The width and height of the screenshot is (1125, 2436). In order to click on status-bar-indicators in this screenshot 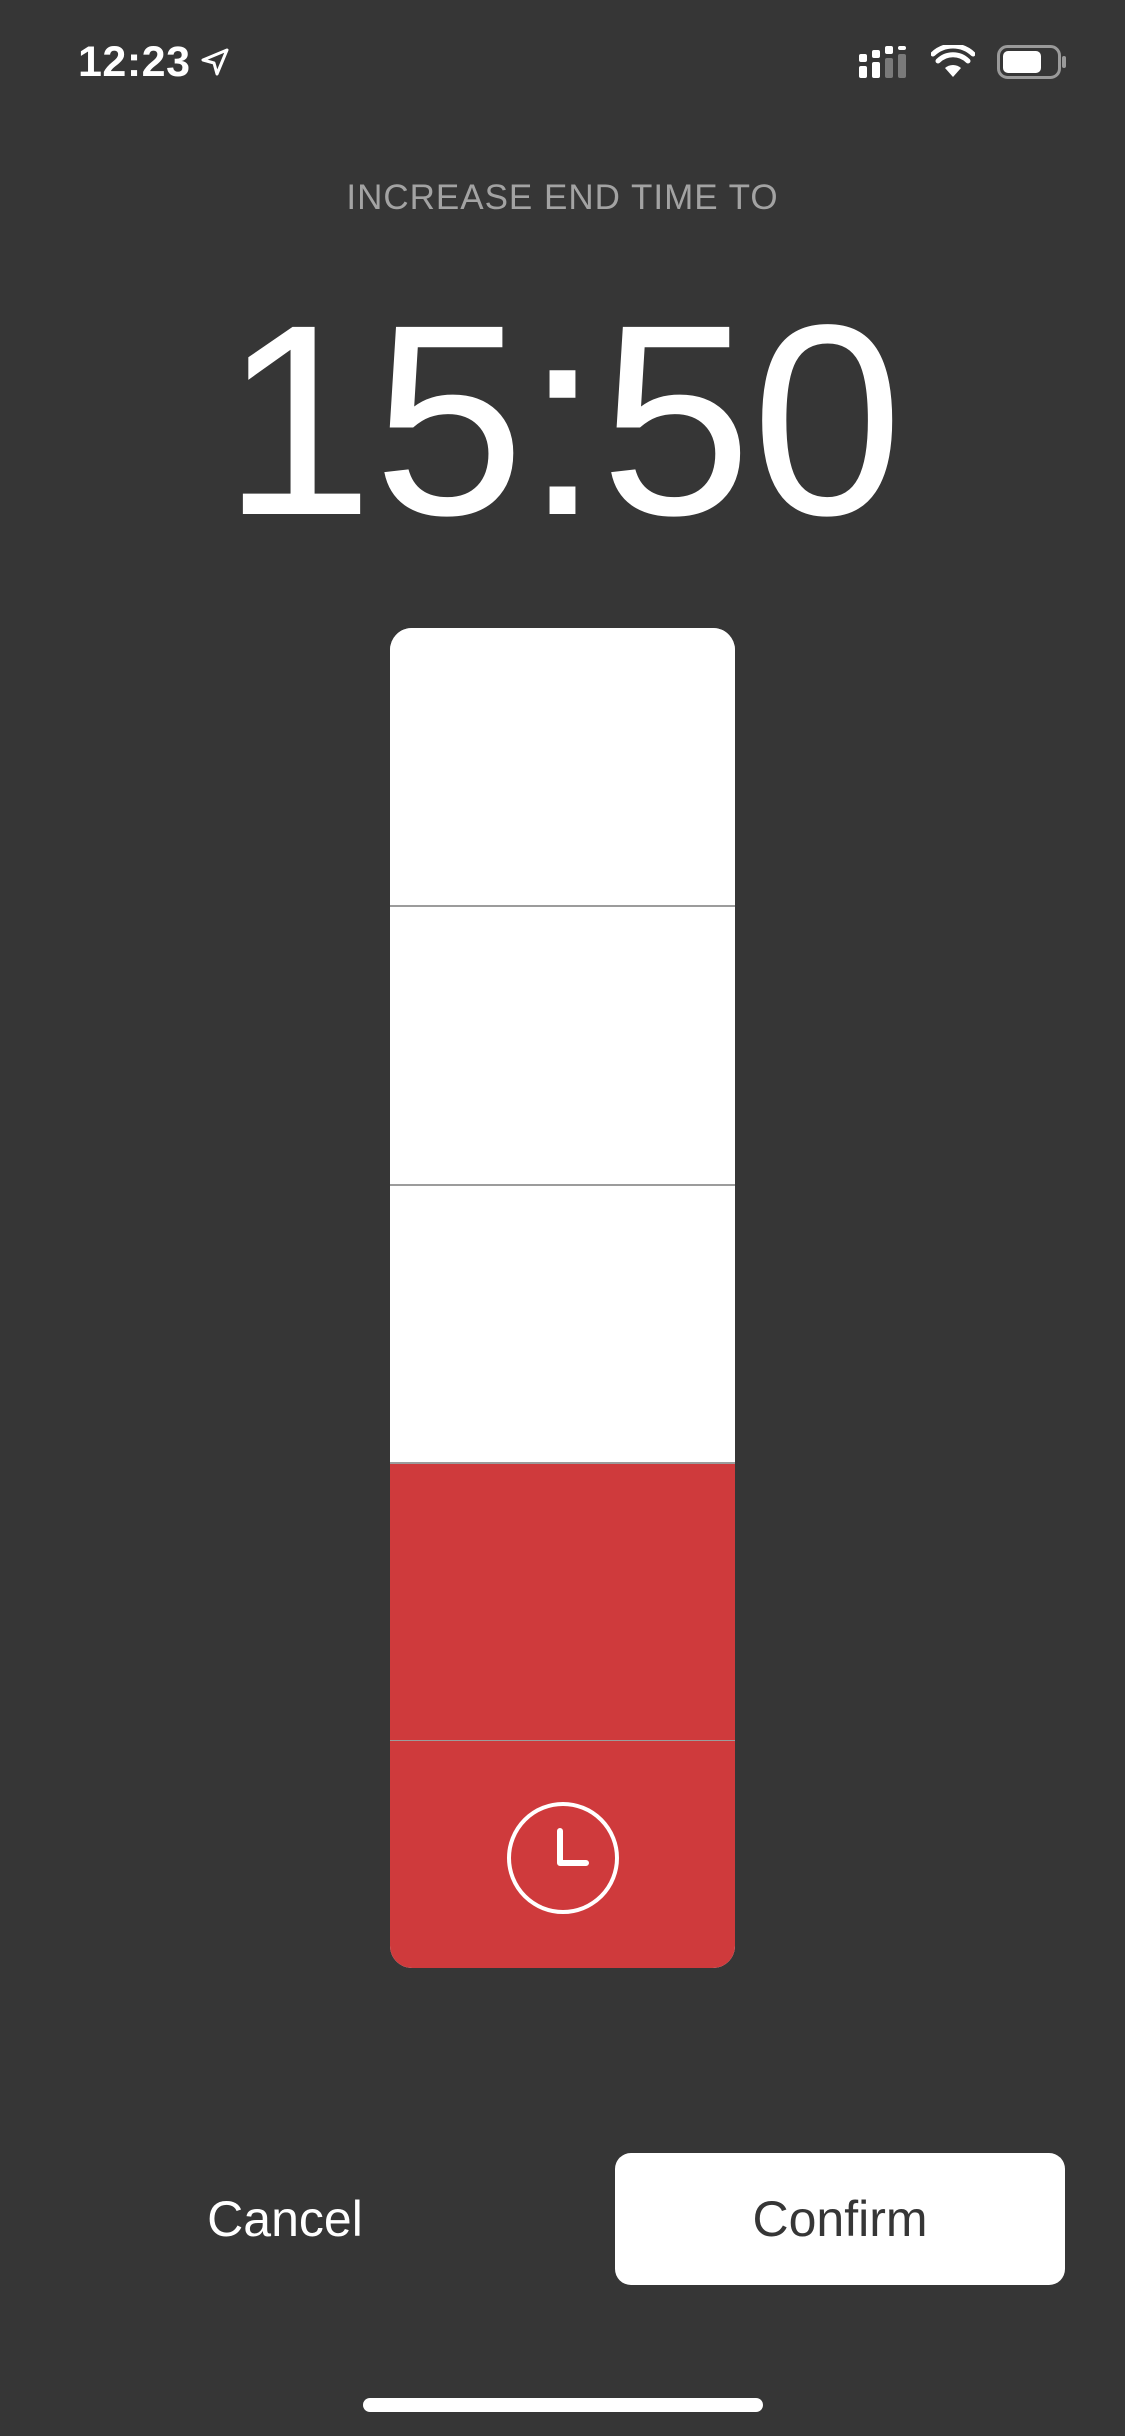, I will do `click(963, 62)`.